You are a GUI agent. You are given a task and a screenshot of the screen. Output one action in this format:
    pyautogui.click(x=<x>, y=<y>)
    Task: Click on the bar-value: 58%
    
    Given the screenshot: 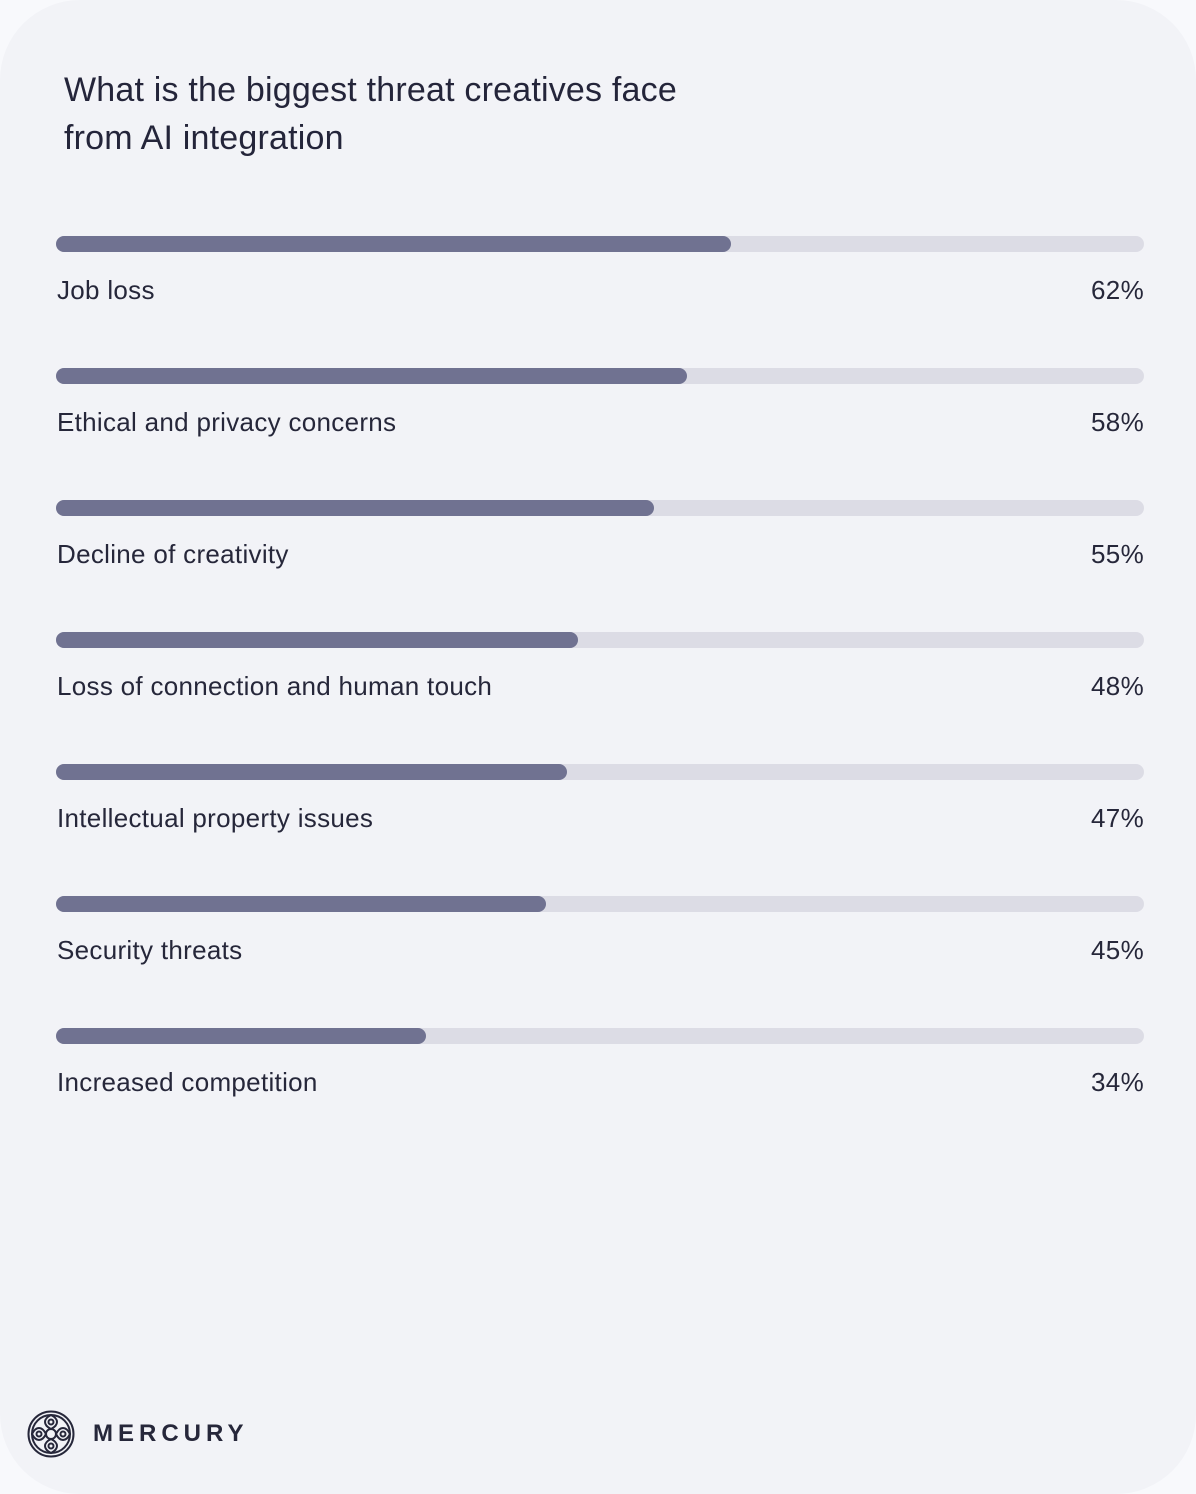 What is the action you would take?
    pyautogui.click(x=1117, y=422)
    